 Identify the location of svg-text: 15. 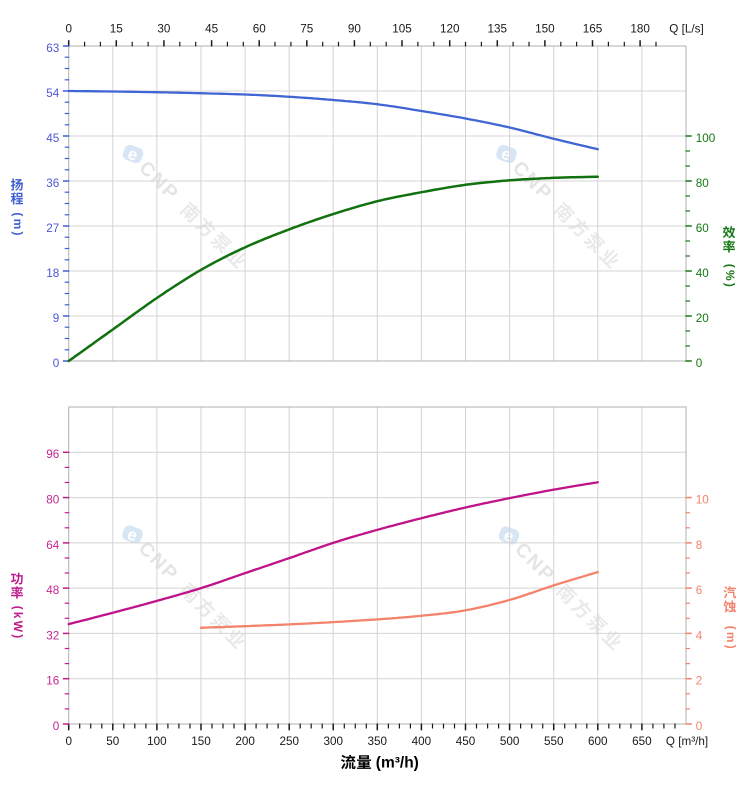
(117, 28).